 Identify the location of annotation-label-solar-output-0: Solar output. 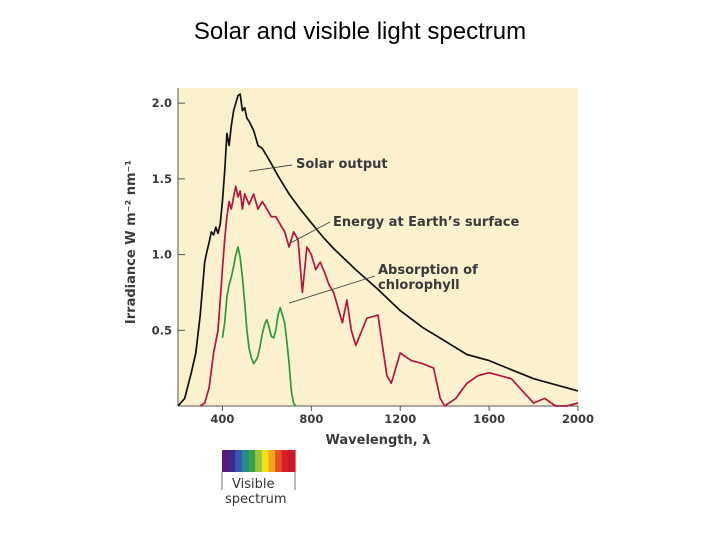
(342, 164).